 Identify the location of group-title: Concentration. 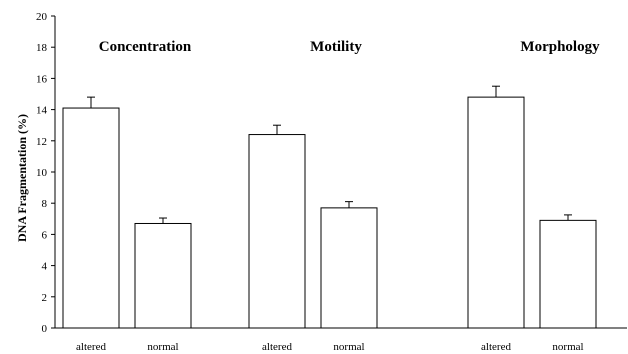
(145, 47).